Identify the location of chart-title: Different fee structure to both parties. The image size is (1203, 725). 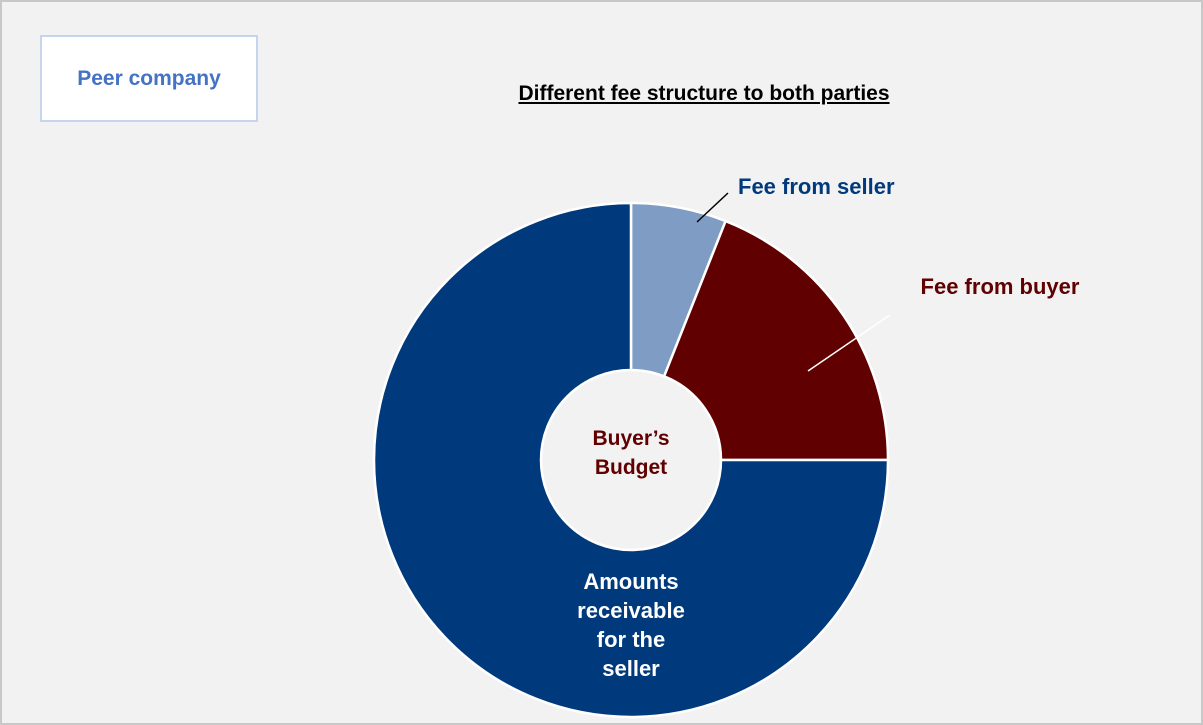
(704, 93).